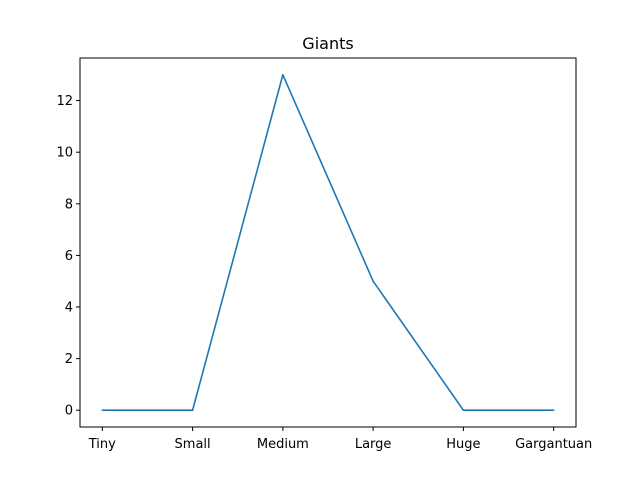  What do you see at coordinates (327, 43) in the screenshot?
I see `chart-title: Giants` at bounding box center [327, 43].